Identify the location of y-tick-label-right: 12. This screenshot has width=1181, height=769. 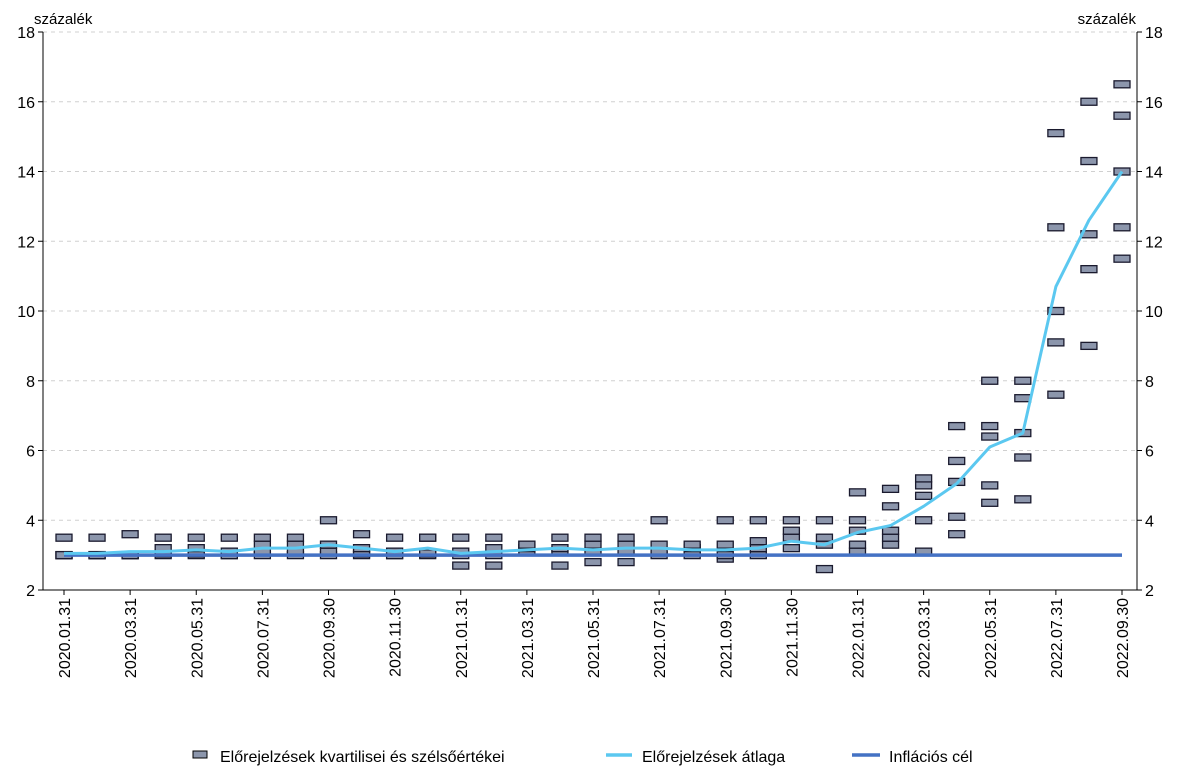
(1154, 242).